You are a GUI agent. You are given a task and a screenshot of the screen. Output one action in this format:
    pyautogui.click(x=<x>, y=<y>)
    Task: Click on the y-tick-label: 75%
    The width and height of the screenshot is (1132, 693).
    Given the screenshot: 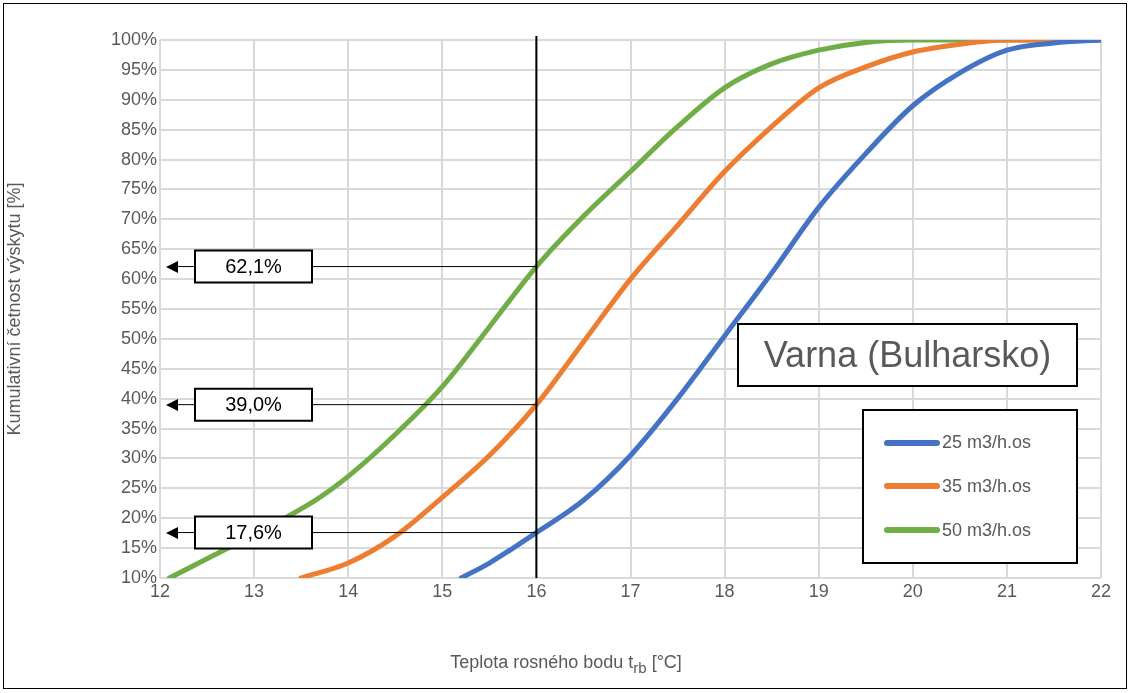 What is the action you would take?
    pyautogui.click(x=138, y=188)
    